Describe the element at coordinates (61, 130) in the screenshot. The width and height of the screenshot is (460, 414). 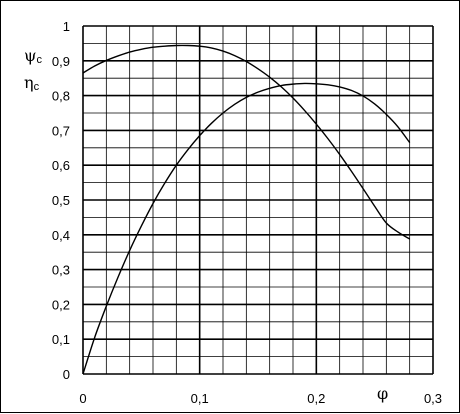
I see `y-tick-label: 0,7` at that location.